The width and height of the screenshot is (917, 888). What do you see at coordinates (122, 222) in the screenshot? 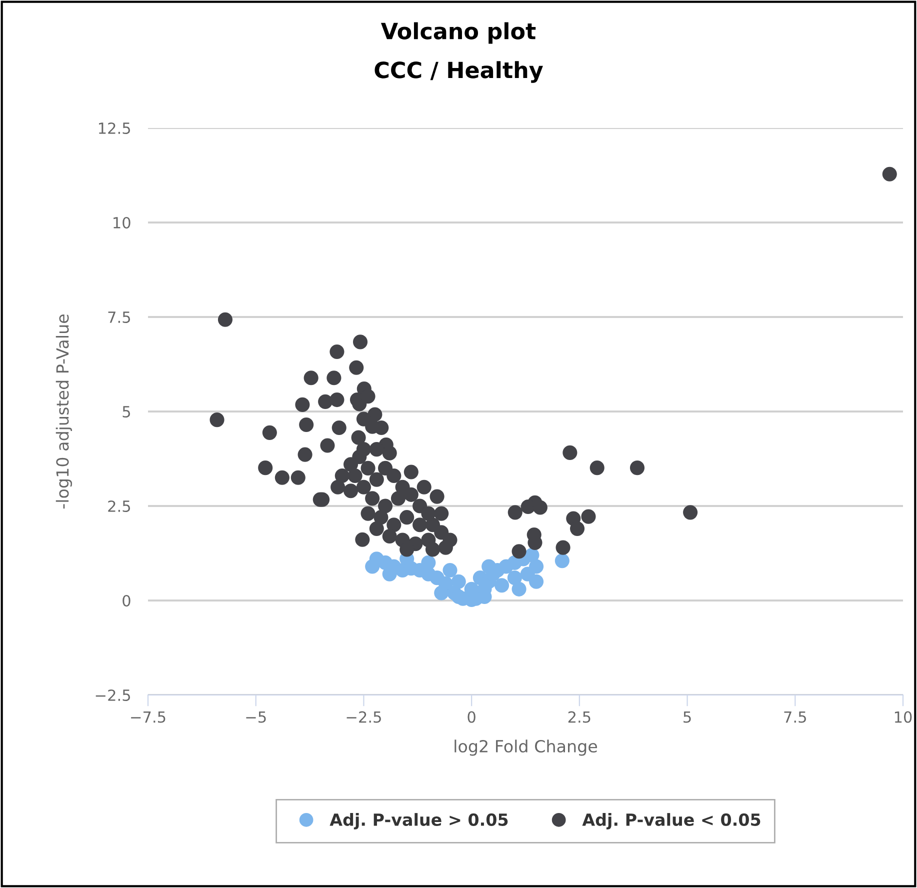
I see `y-tick-label: 10` at bounding box center [122, 222].